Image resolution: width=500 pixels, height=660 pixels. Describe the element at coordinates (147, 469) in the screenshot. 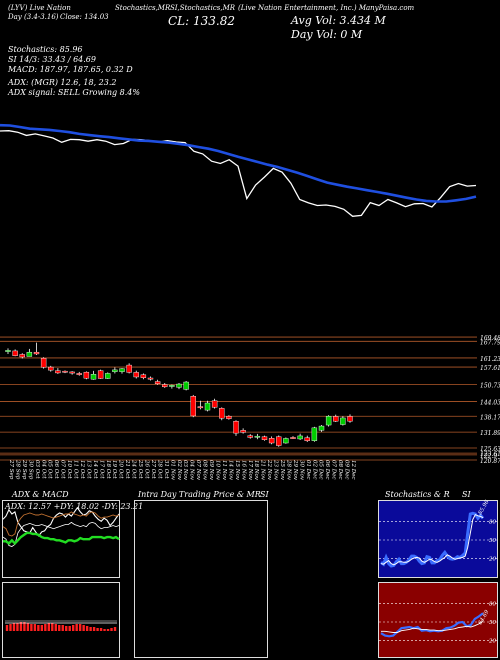

I see `date-label: 26 Oct` at that location.